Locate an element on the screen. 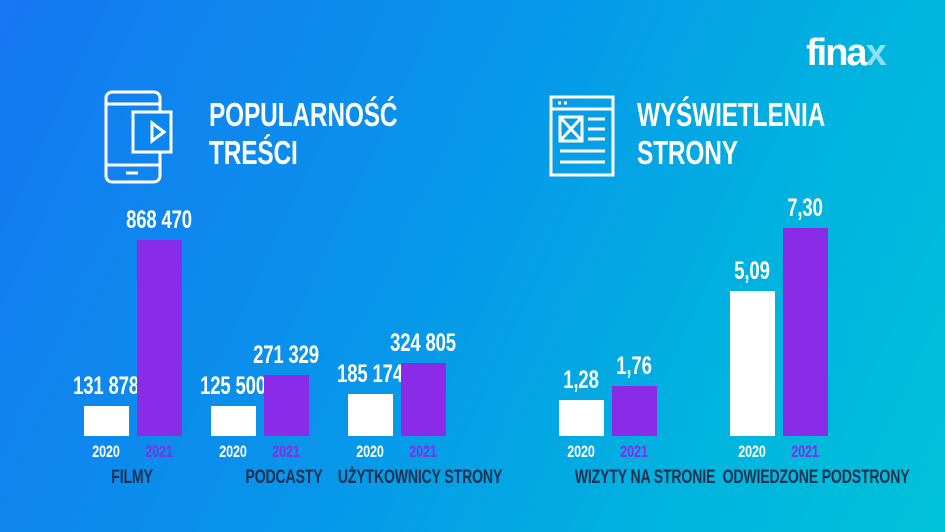  value-label: 125 500 is located at coordinates (233, 386).